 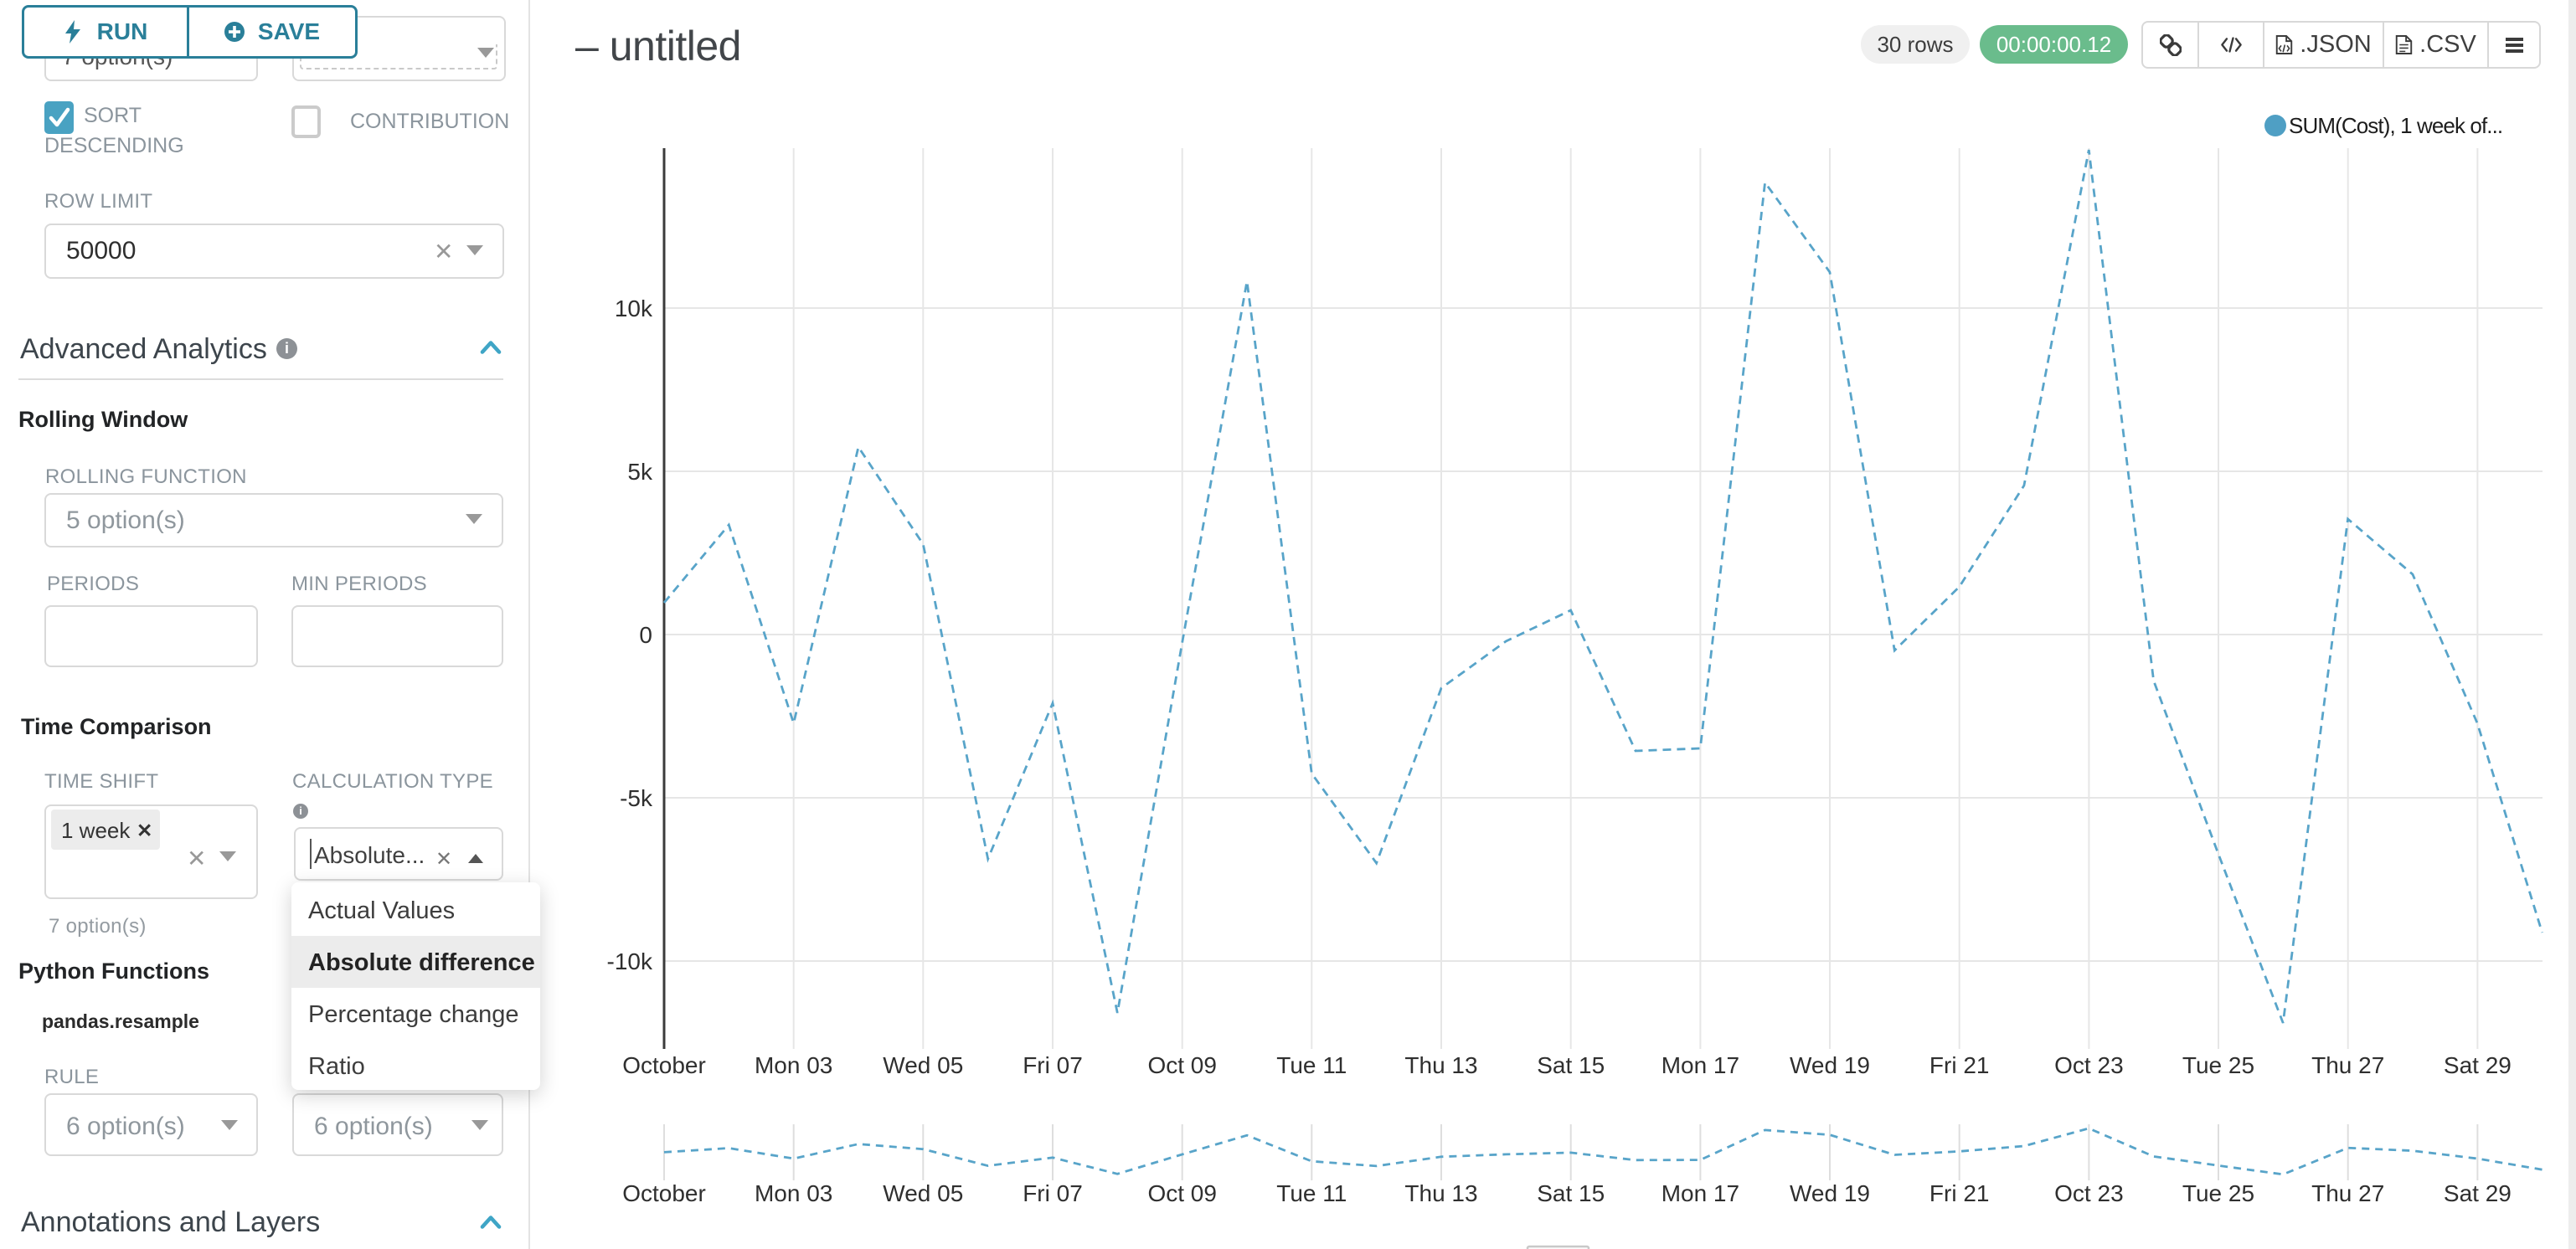 What do you see at coordinates (636, 798) in the screenshot?
I see `svg-text: -5k` at bounding box center [636, 798].